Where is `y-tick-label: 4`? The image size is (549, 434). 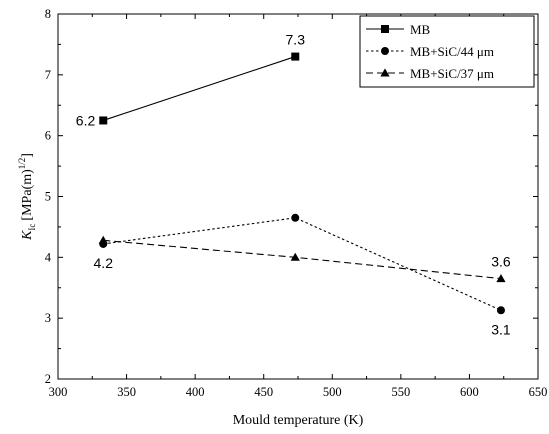 y-tick-label: 4 is located at coordinates (48, 257).